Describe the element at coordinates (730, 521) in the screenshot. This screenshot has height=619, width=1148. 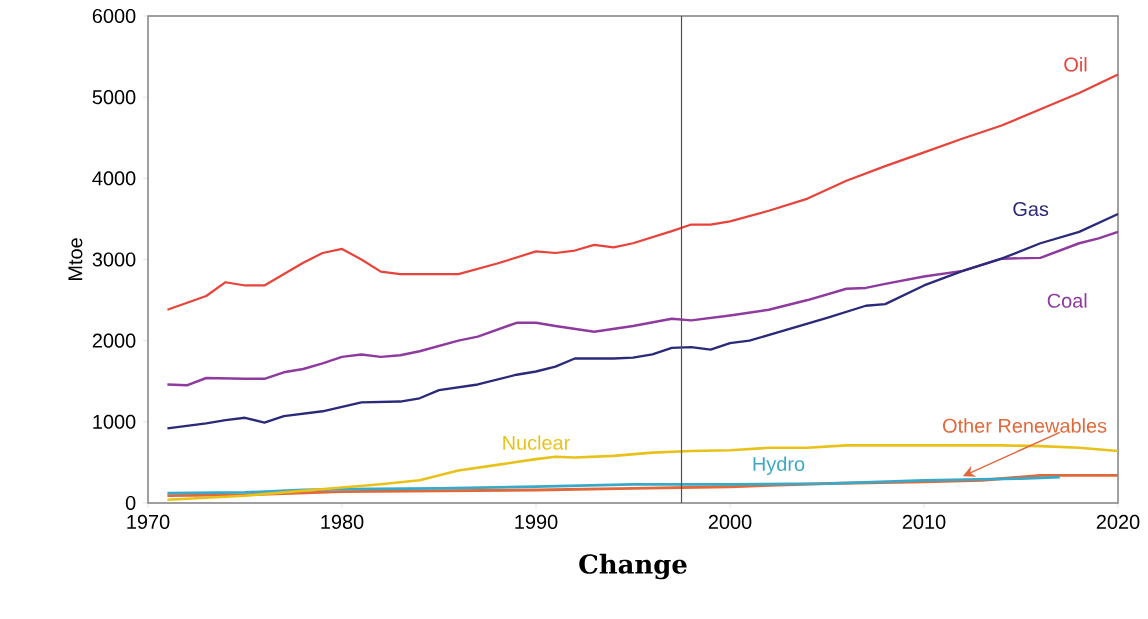
I see `x-tick-label: 2000` at that location.